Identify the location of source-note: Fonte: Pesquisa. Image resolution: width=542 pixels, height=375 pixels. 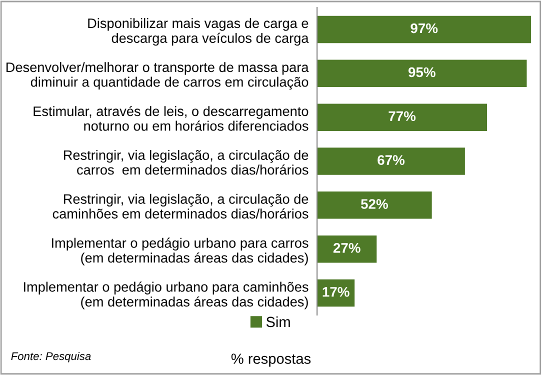
(51, 357).